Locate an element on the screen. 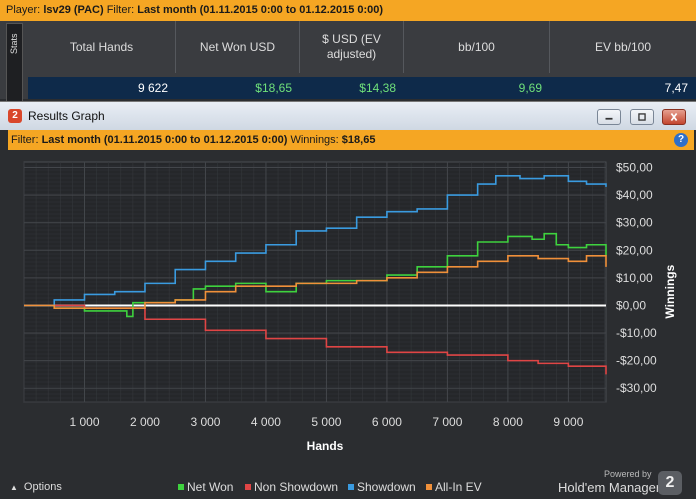  window-title: Results Graph is located at coordinates (66, 116).